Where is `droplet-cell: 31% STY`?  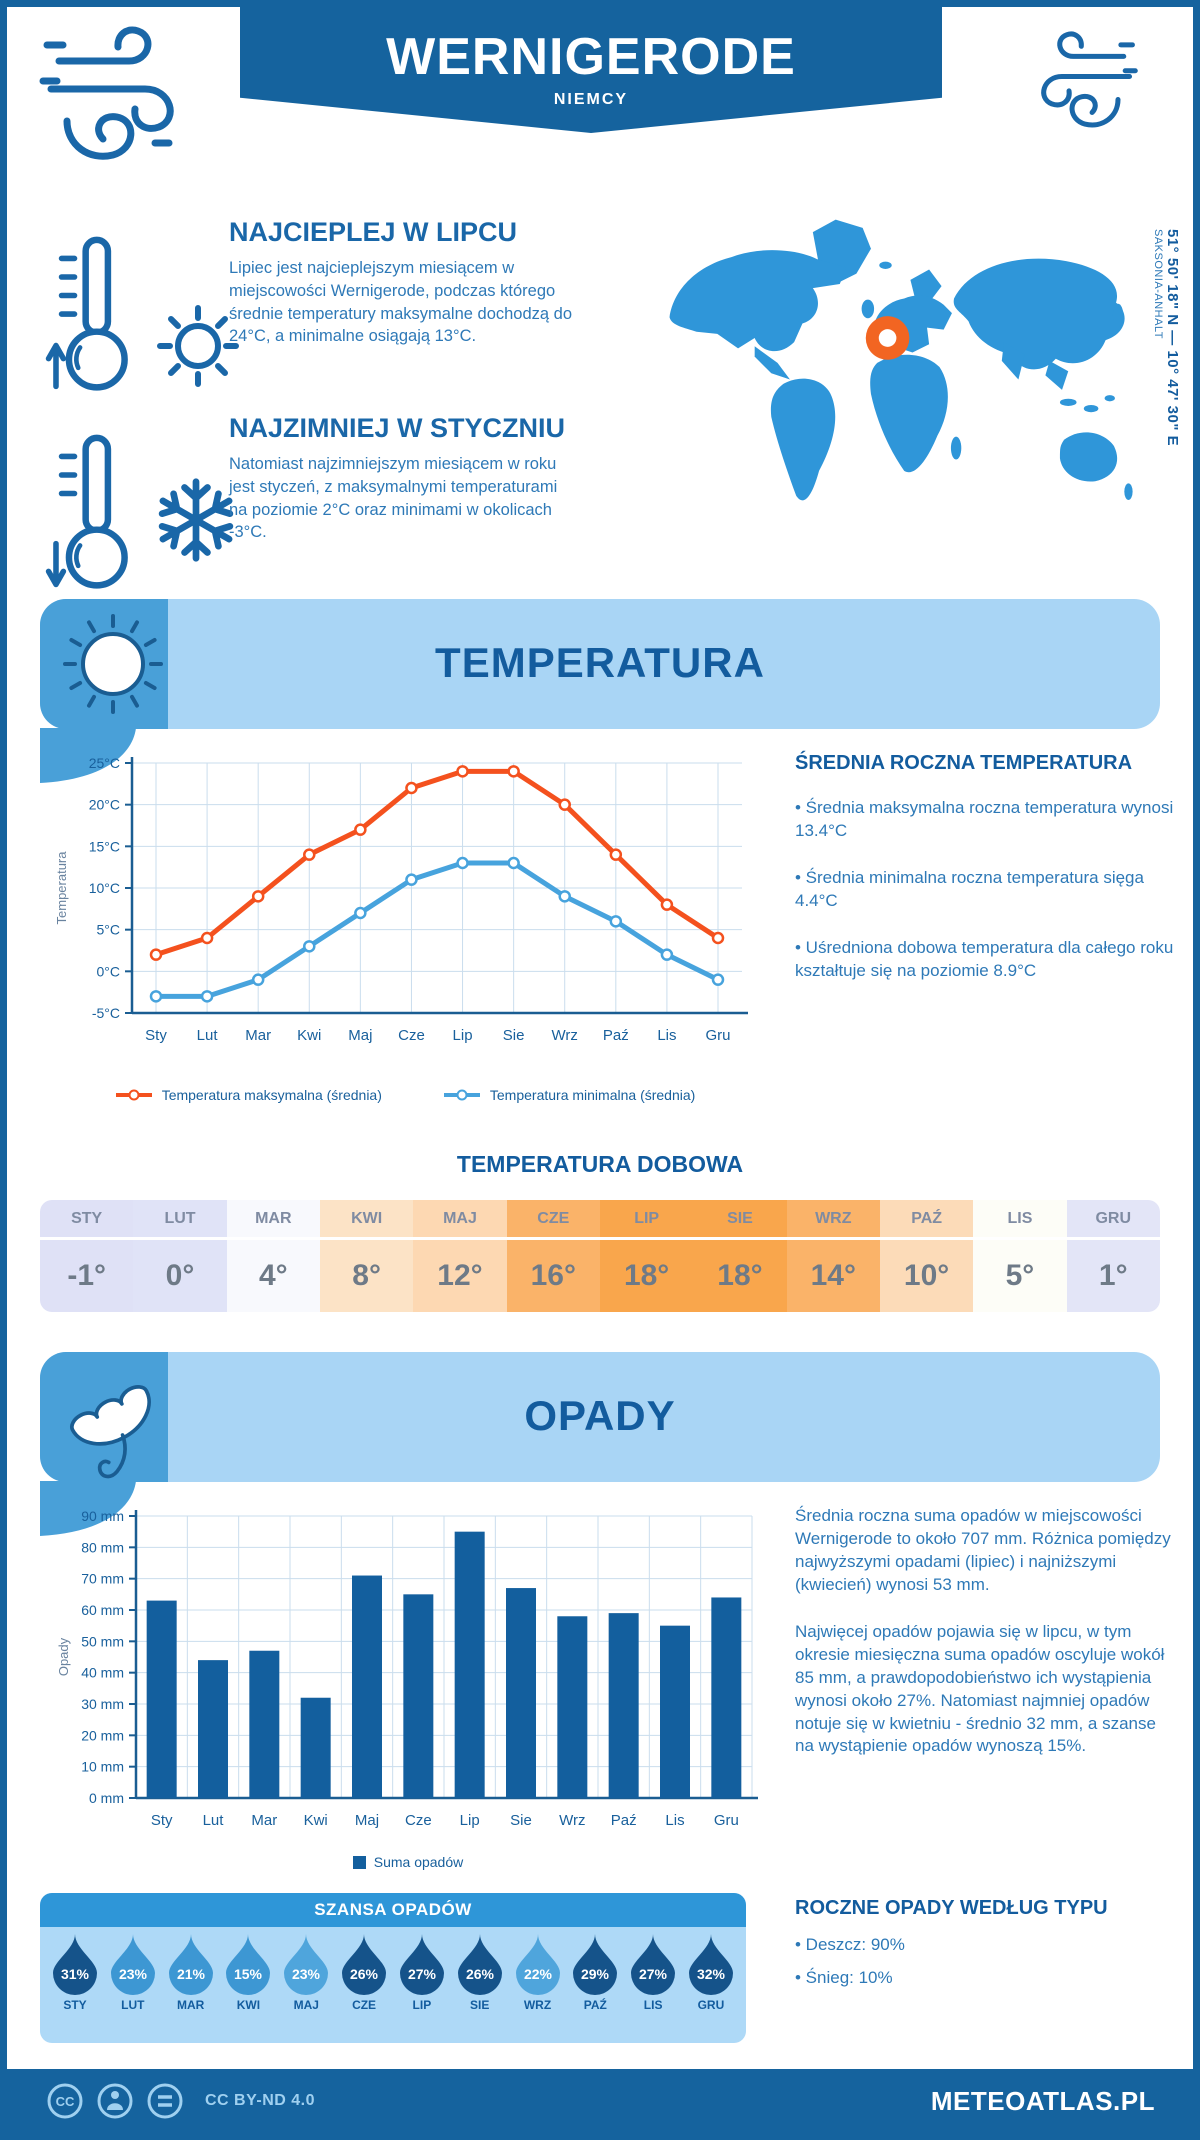 droplet-cell: 31% STY is located at coordinates (75, 1972).